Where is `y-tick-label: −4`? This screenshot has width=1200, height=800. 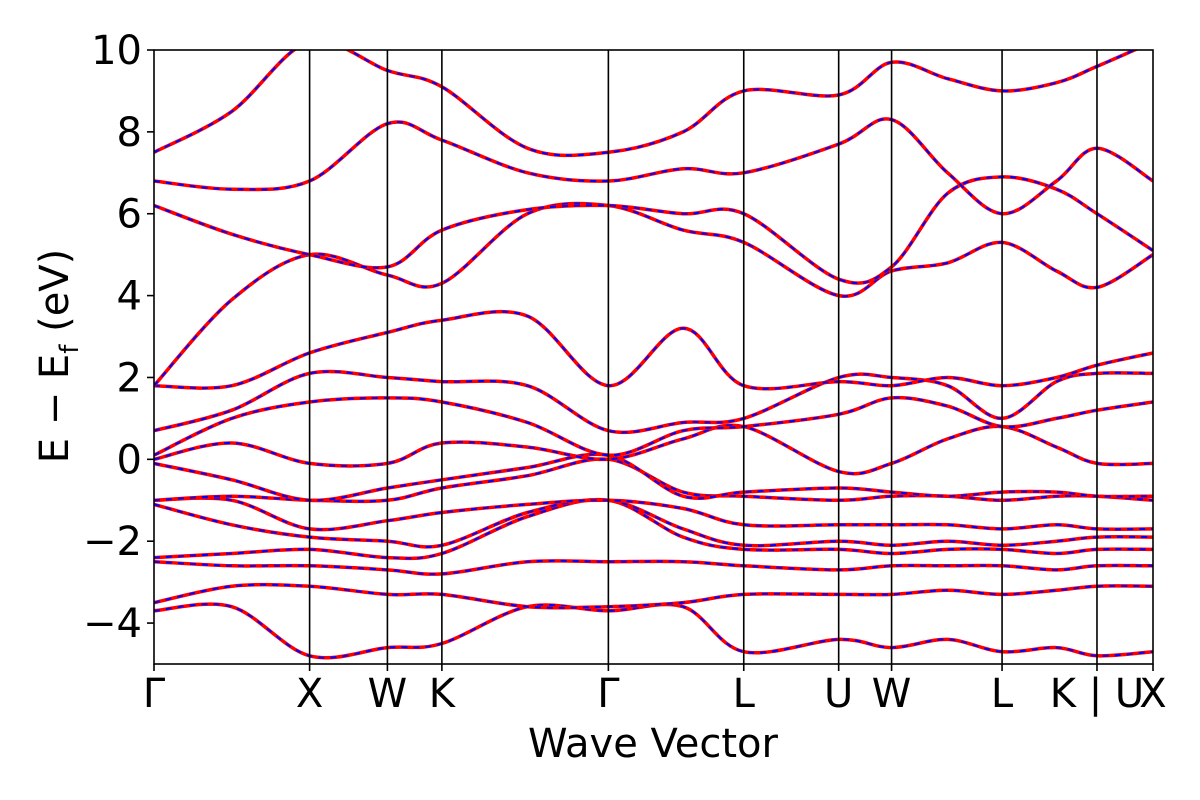 y-tick-label: −4 is located at coordinates (112, 624).